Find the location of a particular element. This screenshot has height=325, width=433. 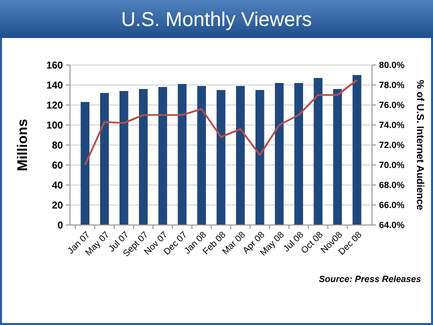

y-tick-label: 40 is located at coordinates (58, 186).